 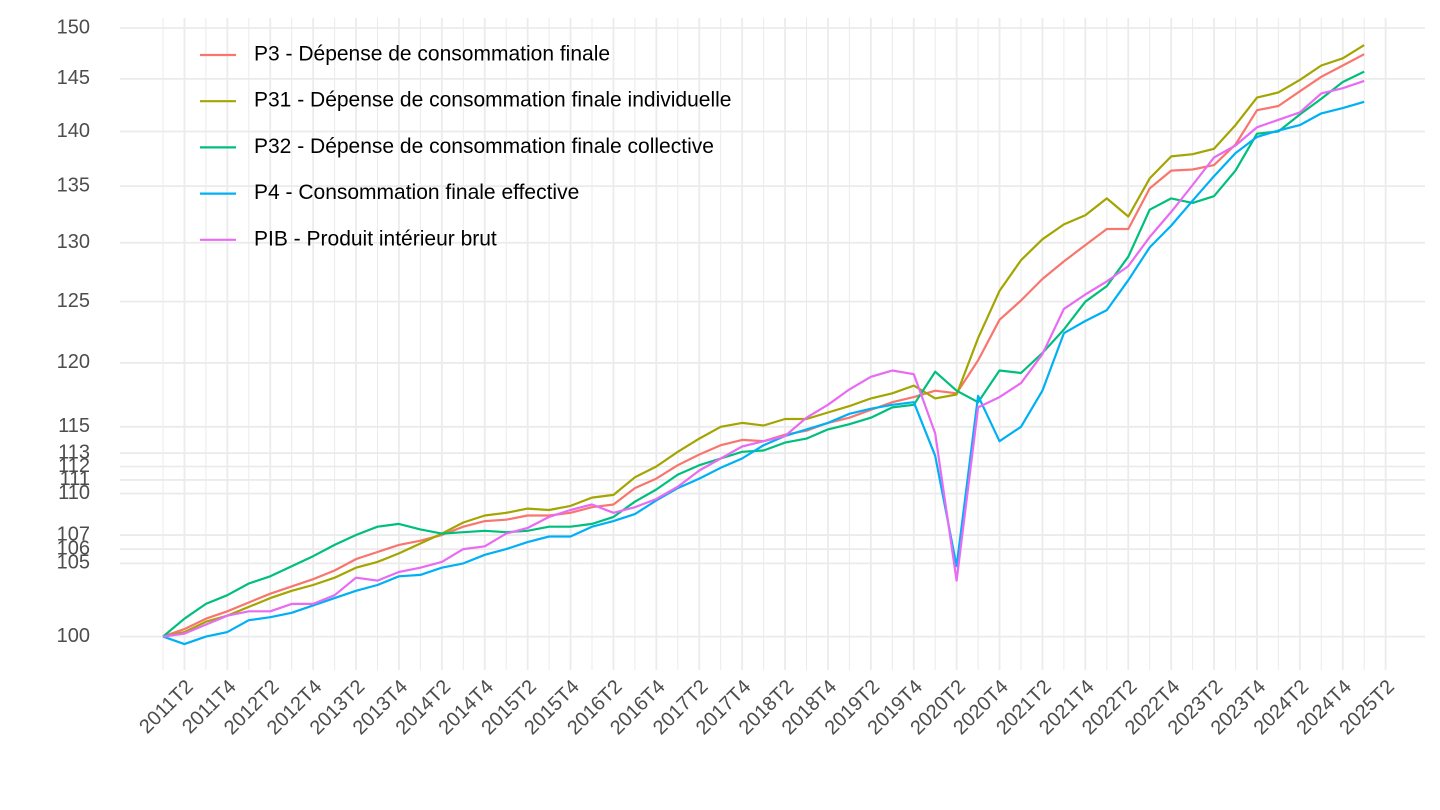 I want to click on legend-label: P4 - Consommation finale effective, so click(x=416, y=192).